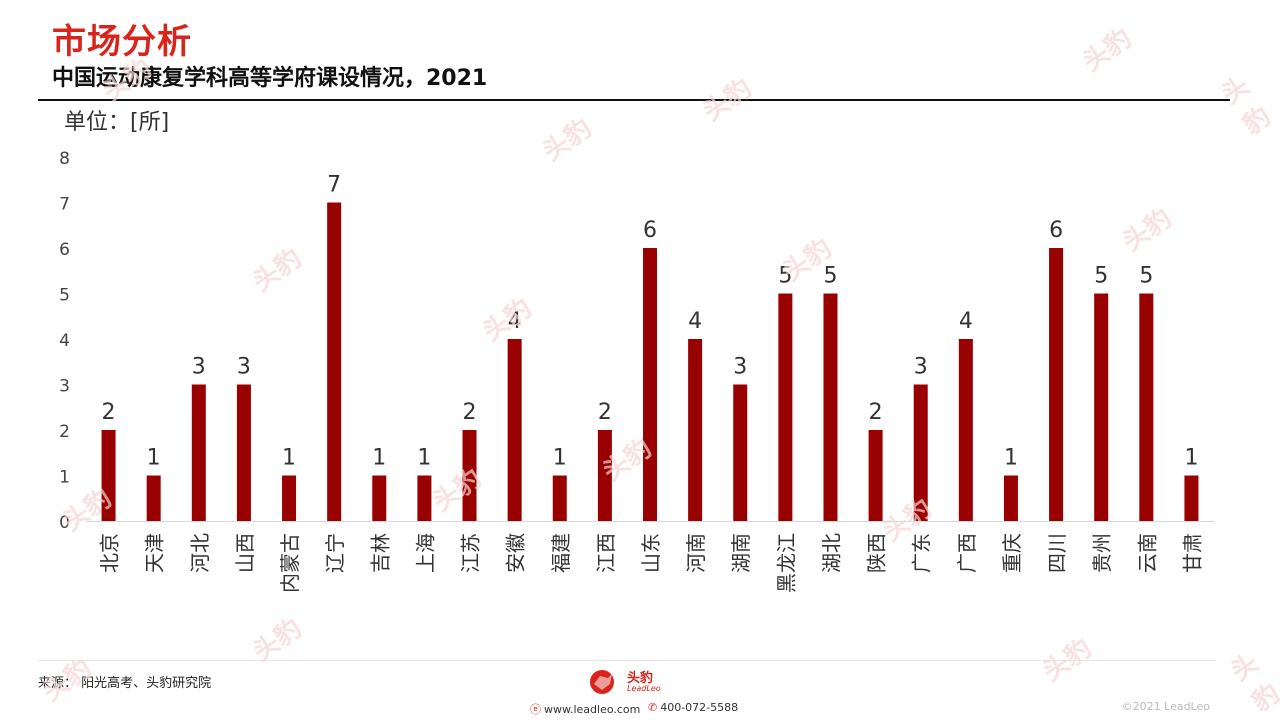  What do you see at coordinates (1165, 706) in the screenshot?
I see `copyright: ©2021 LeadLeo` at bounding box center [1165, 706].